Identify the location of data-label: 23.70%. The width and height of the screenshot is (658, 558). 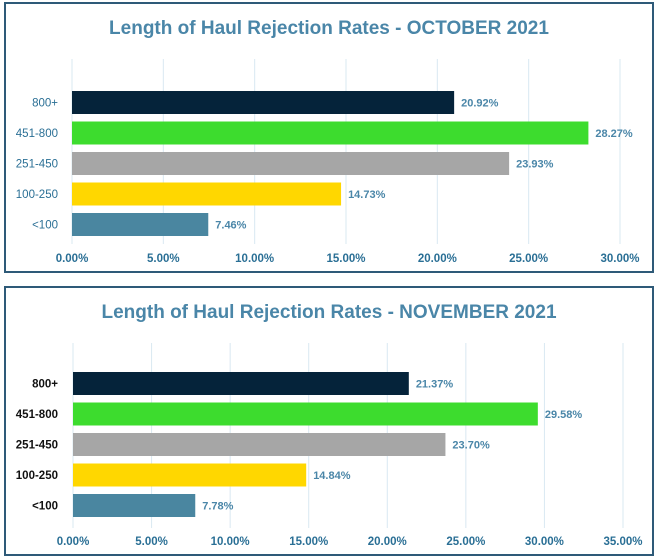
(471, 446).